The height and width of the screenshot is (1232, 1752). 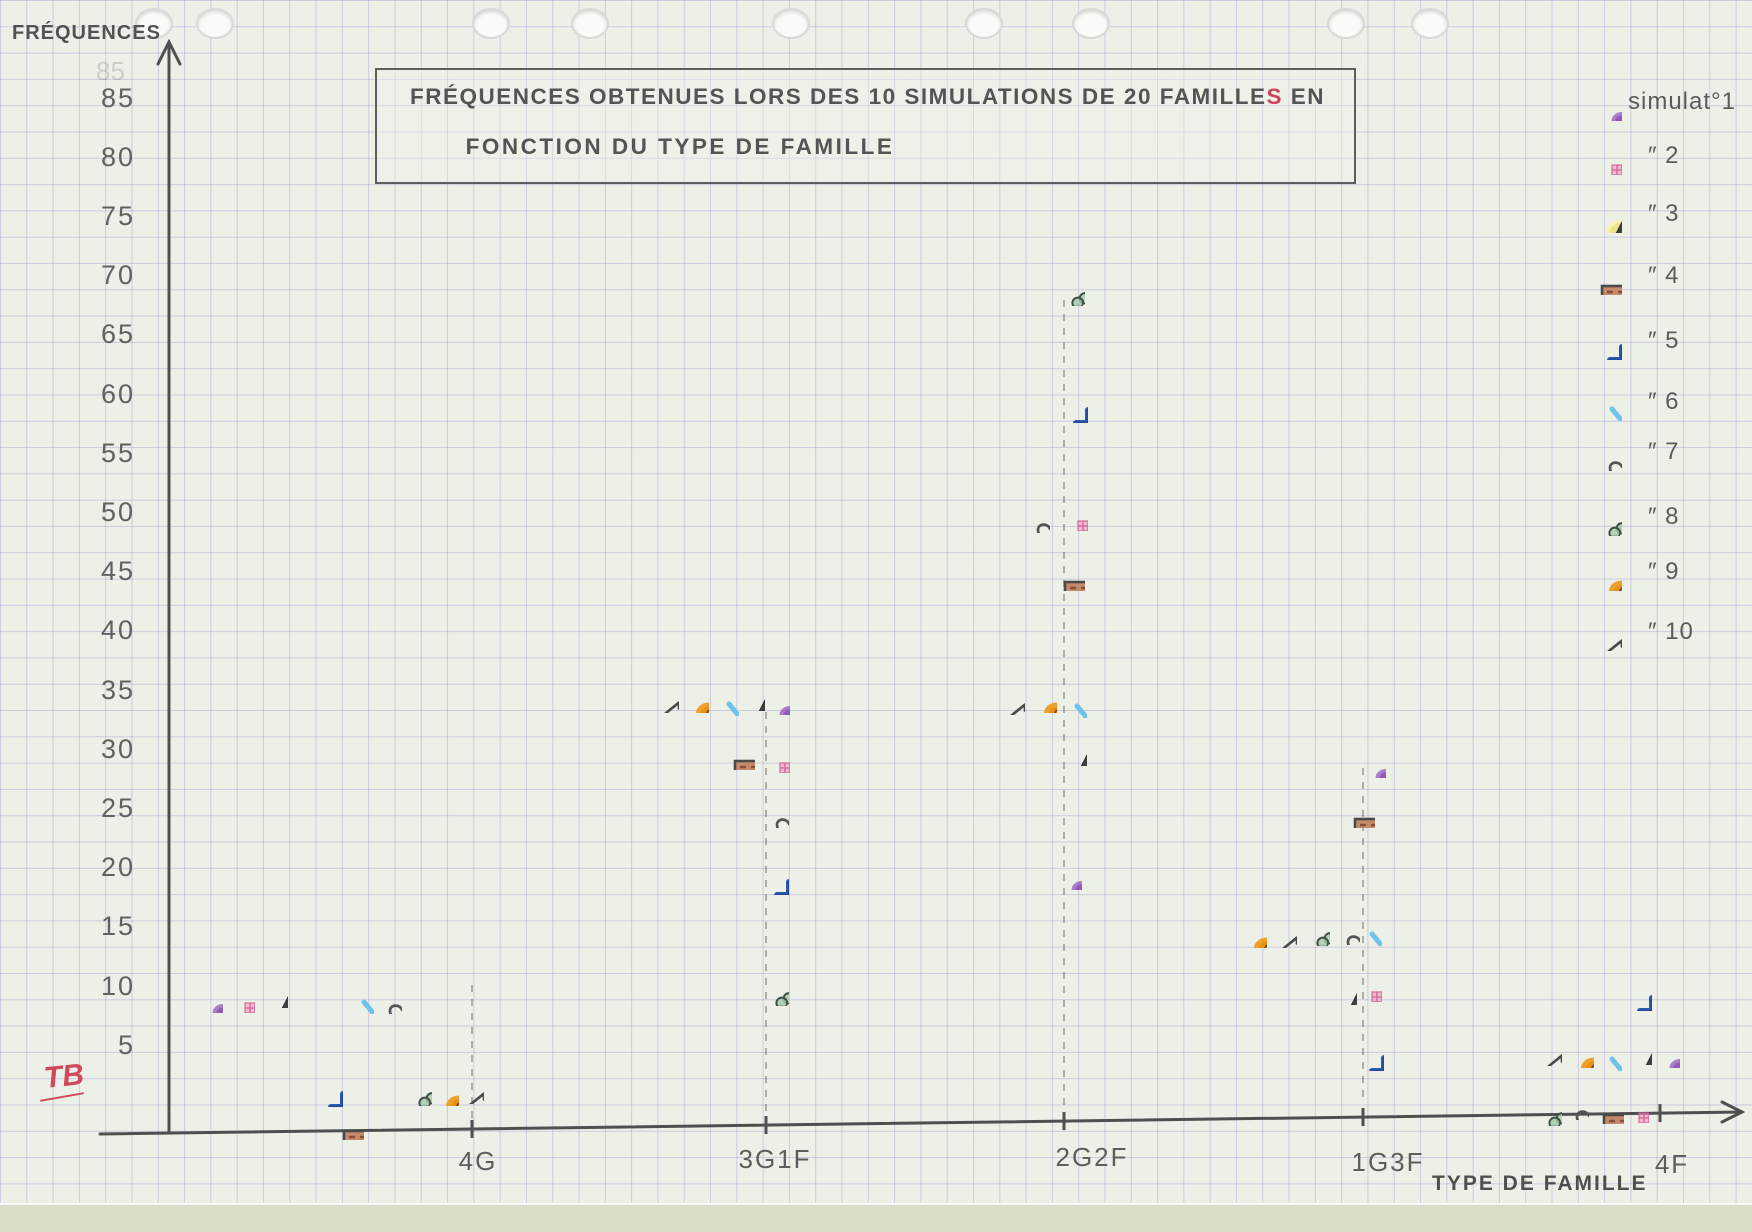 What do you see at coordinates (1733, 1112) in the screenshot?
I see `x-axis-arrow-icon` at bounding box center [1733, 1112].